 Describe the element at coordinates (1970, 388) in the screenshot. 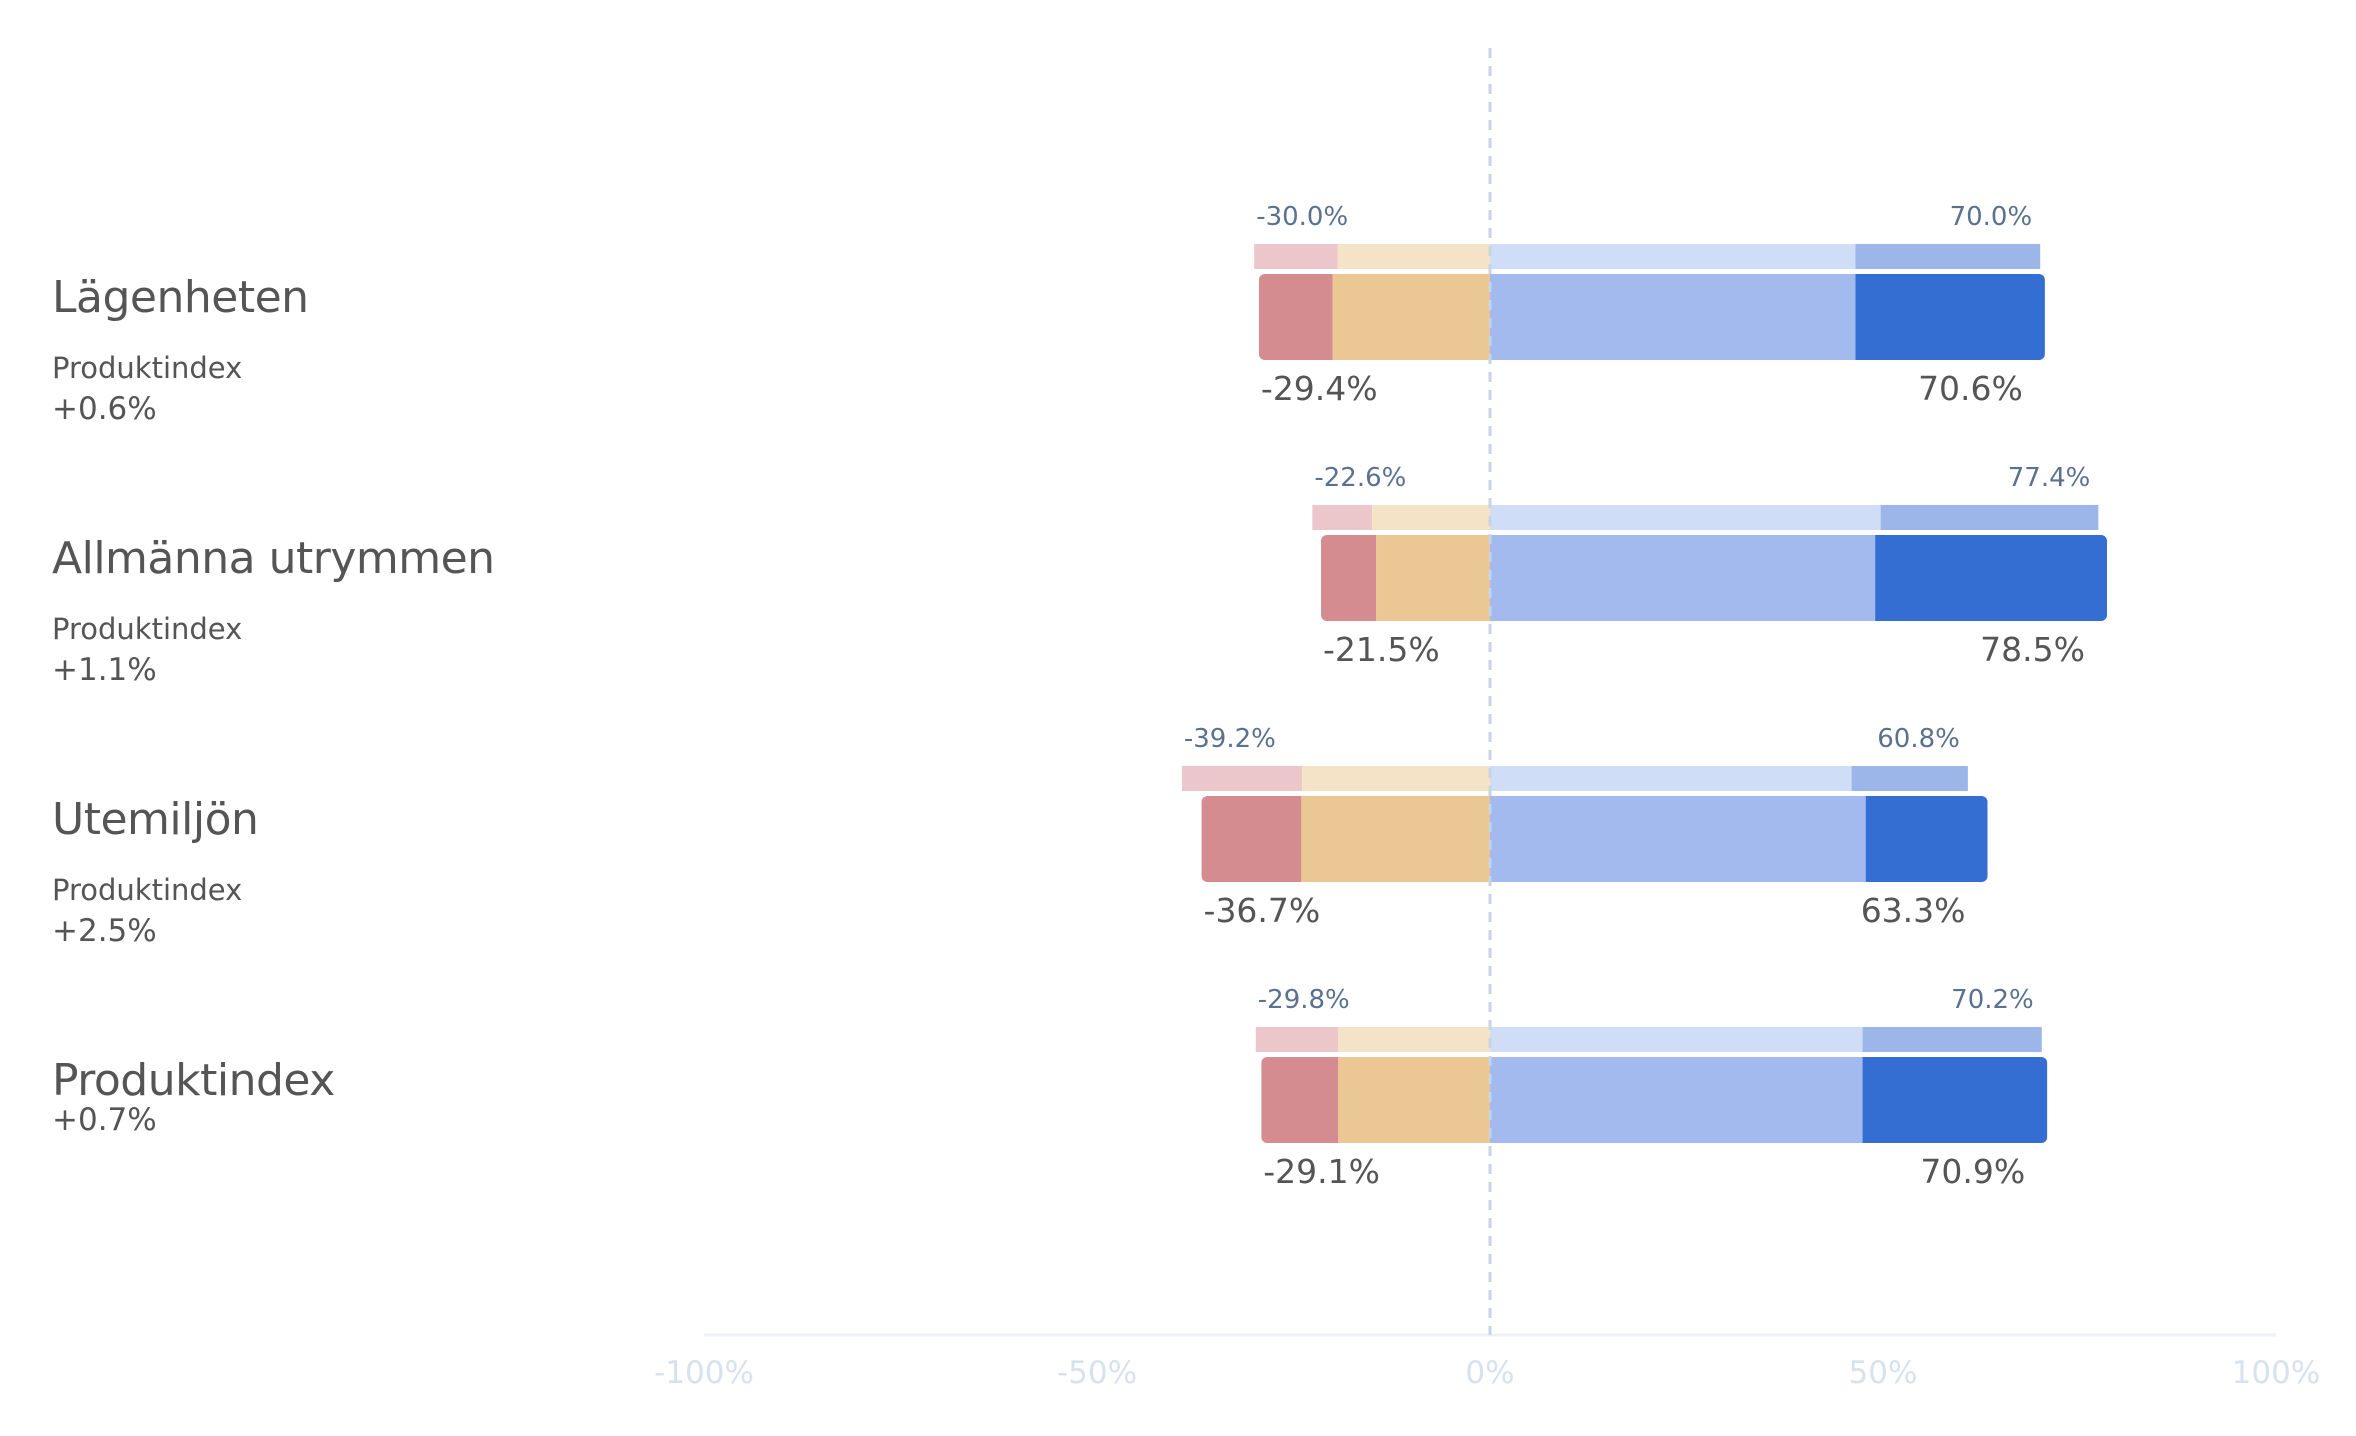

I see `main-positive-label: 70.6%` at that location.